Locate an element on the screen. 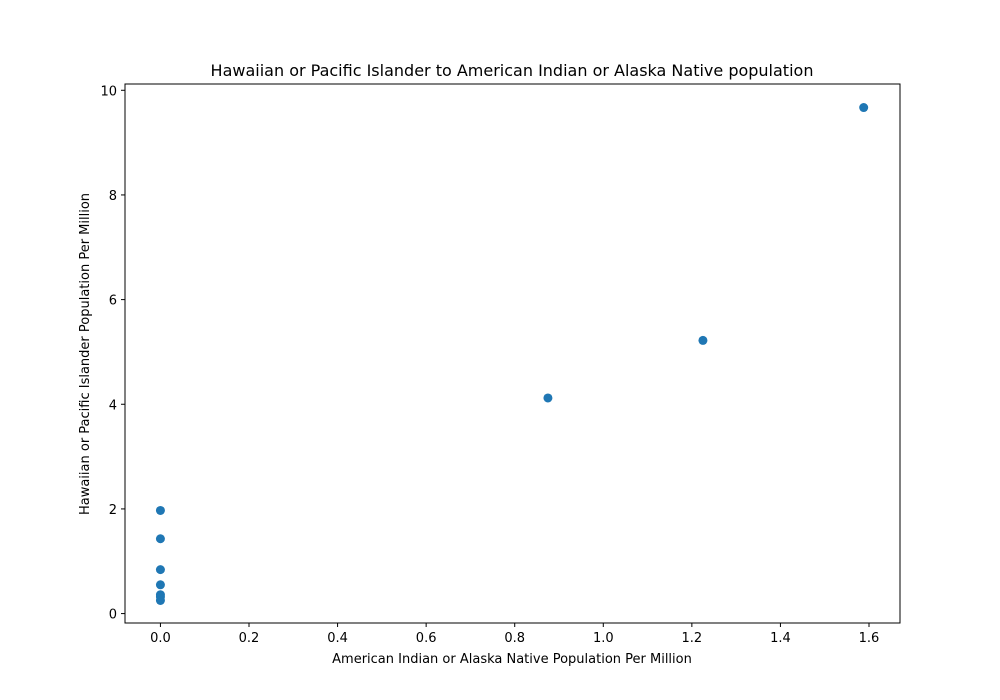 This screenshot has height=700, width=1000. x-tick-label: 1.2 is located at coordinates (692, 638).